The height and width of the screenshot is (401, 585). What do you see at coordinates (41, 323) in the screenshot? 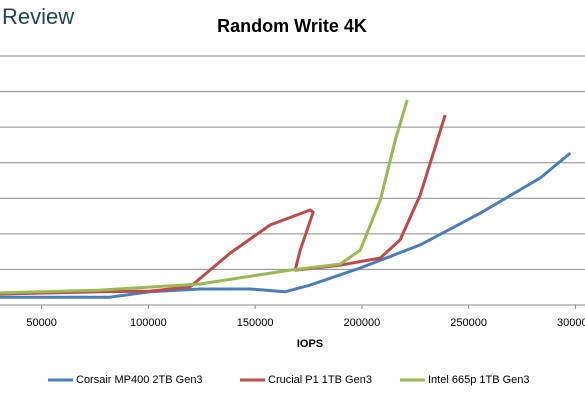
I see `x-tick-label: 50000` at bounding box center [41, 323].